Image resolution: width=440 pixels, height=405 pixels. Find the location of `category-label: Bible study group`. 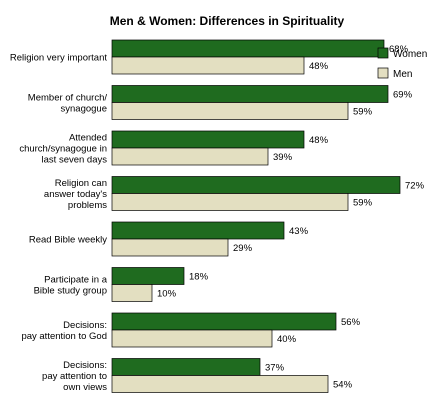

category-label: Bible study group is located at coordinates (70, 291).